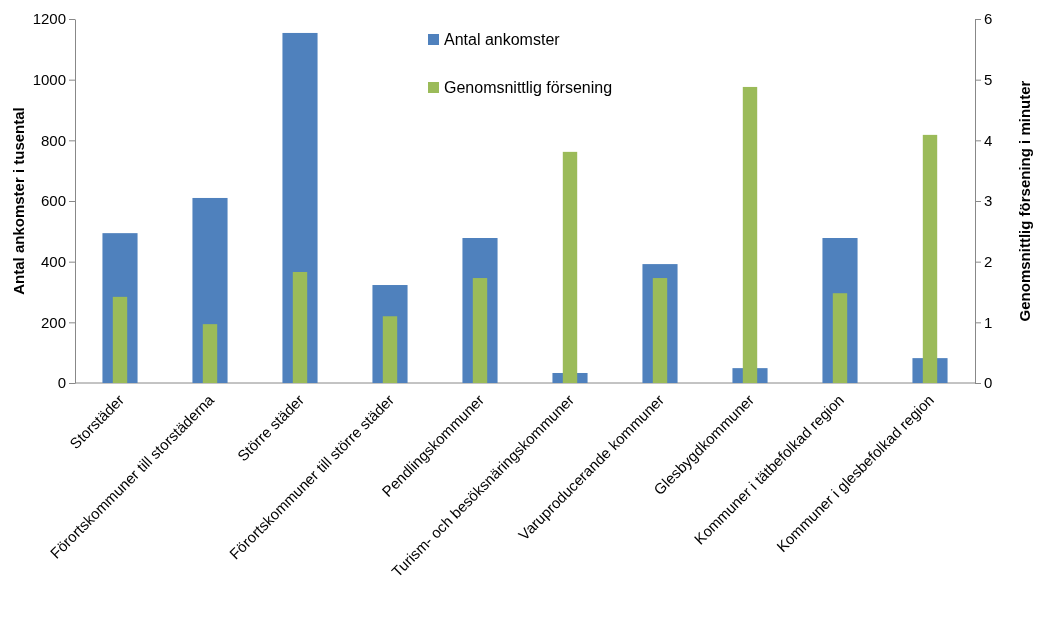 This screenshot has width=1041, height=634. What do you see at coordinates (988, 322) in the screenshot?
I see `y2-tick-label: 1` at bounding box center [988, 322].